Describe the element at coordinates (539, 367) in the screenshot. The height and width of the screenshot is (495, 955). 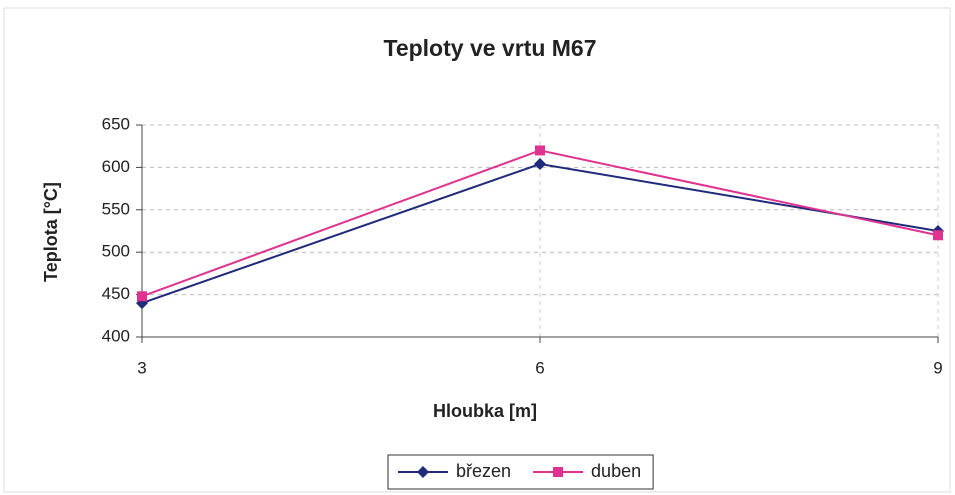
I see `x-tick-label: 6` at that location.